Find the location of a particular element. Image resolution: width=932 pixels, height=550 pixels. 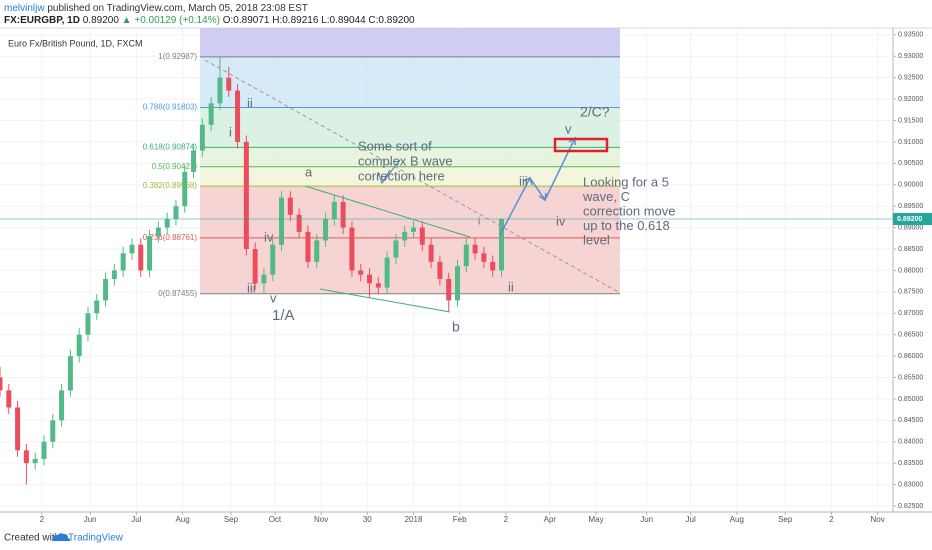

y-tick-label: 0.91000 is located at coordinates (910, 142).